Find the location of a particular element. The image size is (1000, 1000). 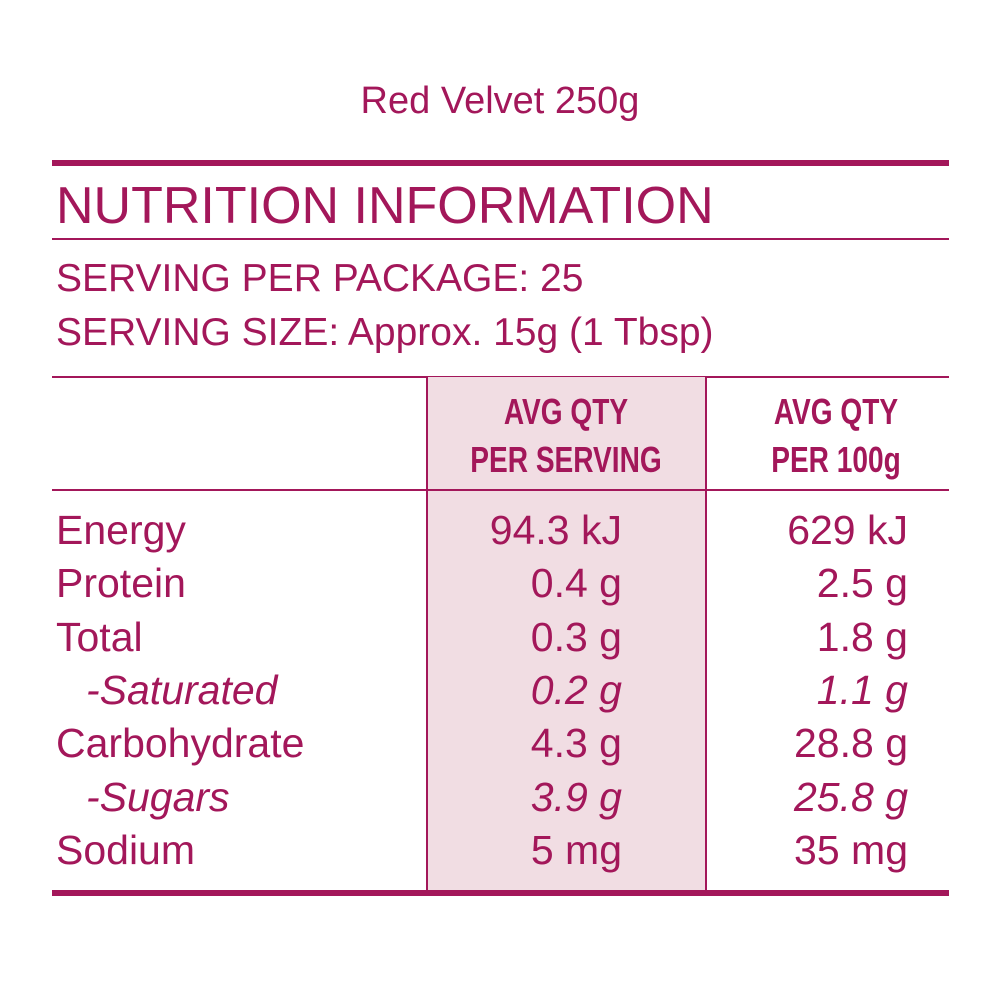

row-label: Sodium is located at coordinates (126, 849).